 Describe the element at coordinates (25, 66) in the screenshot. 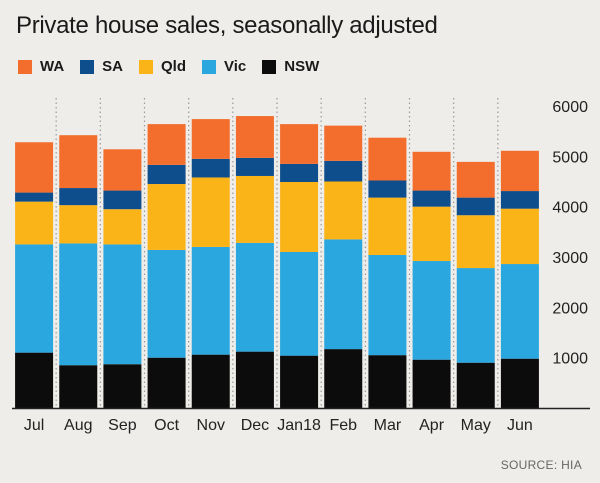

I see `legend-swatch-wa` at that location.